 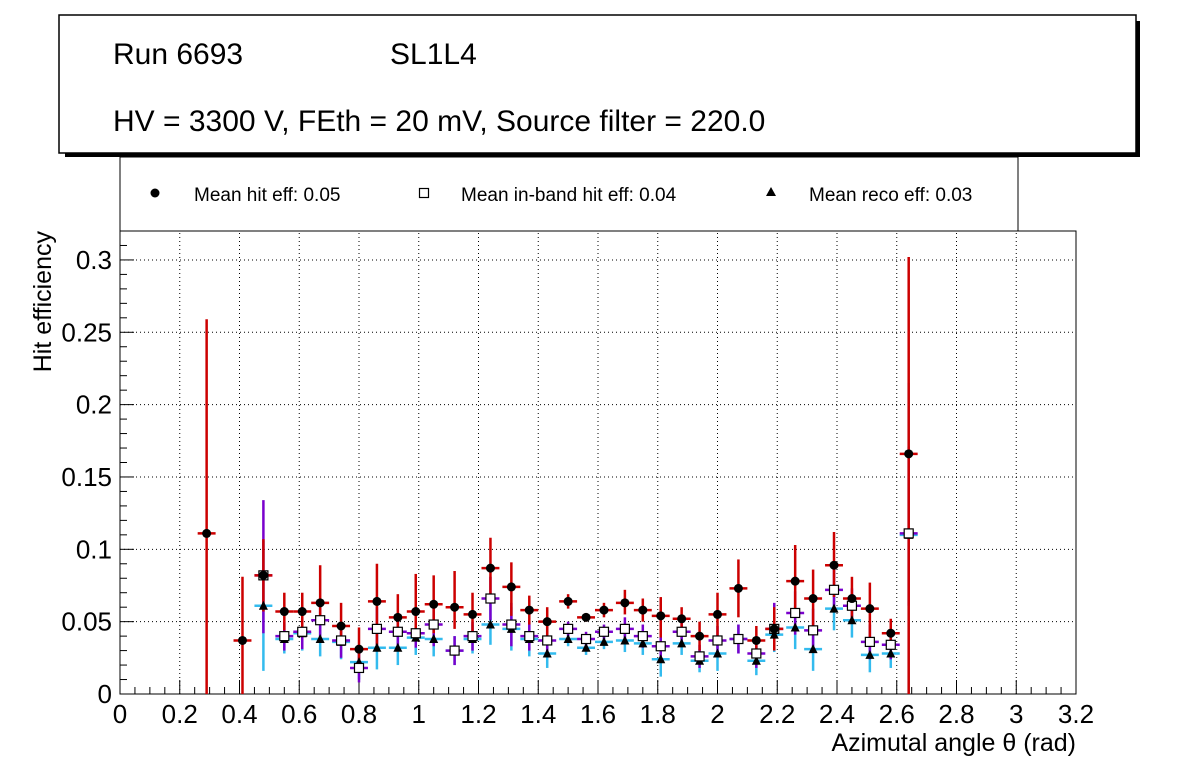 What do you see at coordinates (953, 743) in the screenshot?
I see `x-axis-title: Azimutal angle θ (rad)` at bounding box center [953, 743].